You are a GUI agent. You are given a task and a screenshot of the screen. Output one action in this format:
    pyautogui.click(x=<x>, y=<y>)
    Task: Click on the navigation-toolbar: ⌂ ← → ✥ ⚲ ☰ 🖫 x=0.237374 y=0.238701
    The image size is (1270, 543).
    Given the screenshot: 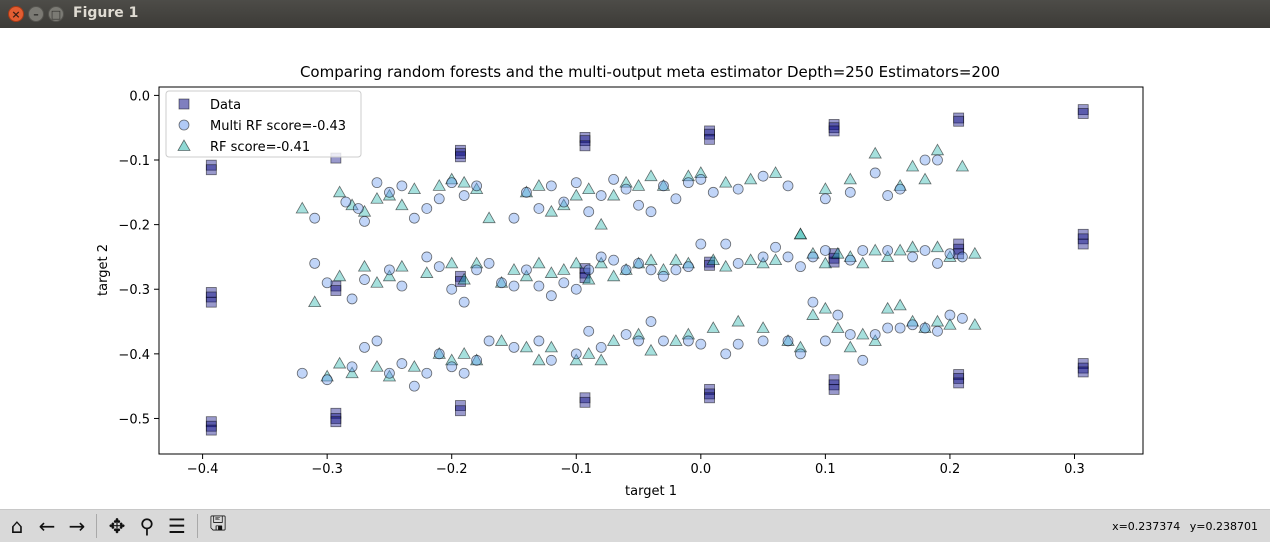 What is the action you would take?
    pyautogui.click(x=635, y=525)
    